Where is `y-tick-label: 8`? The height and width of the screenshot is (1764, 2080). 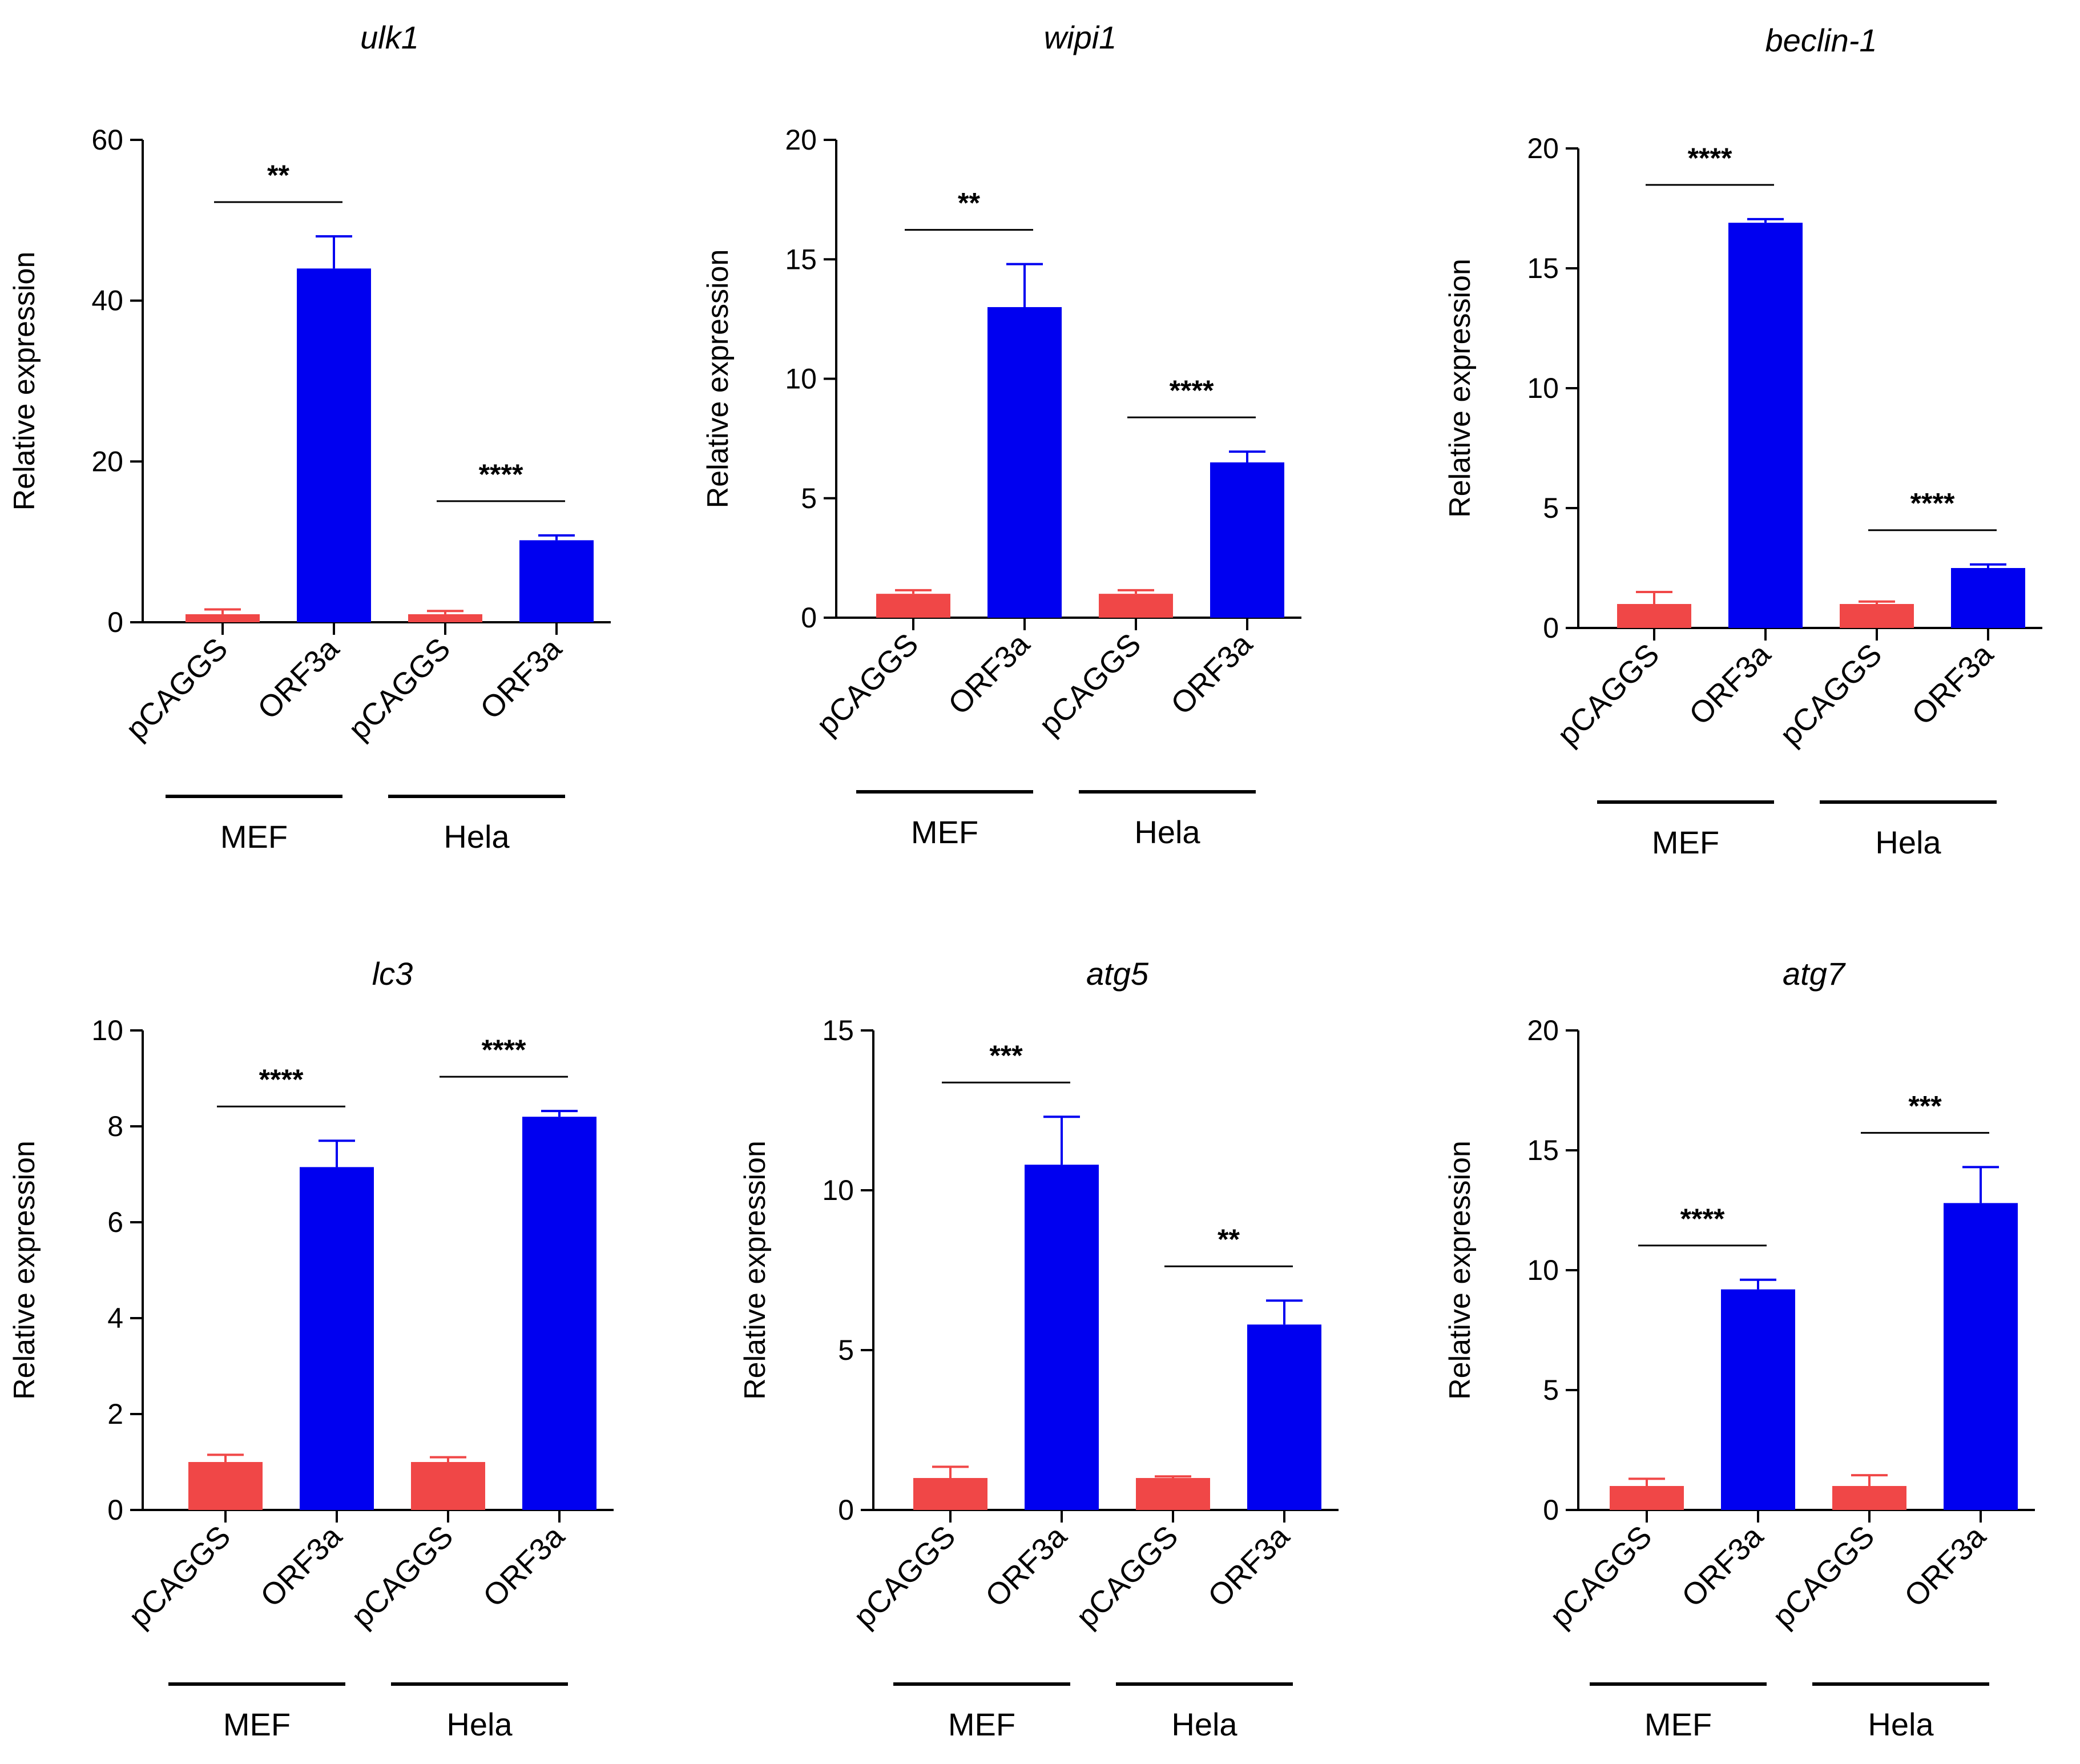
y-tick-label: 8 is located at coordinates (115, 1126).